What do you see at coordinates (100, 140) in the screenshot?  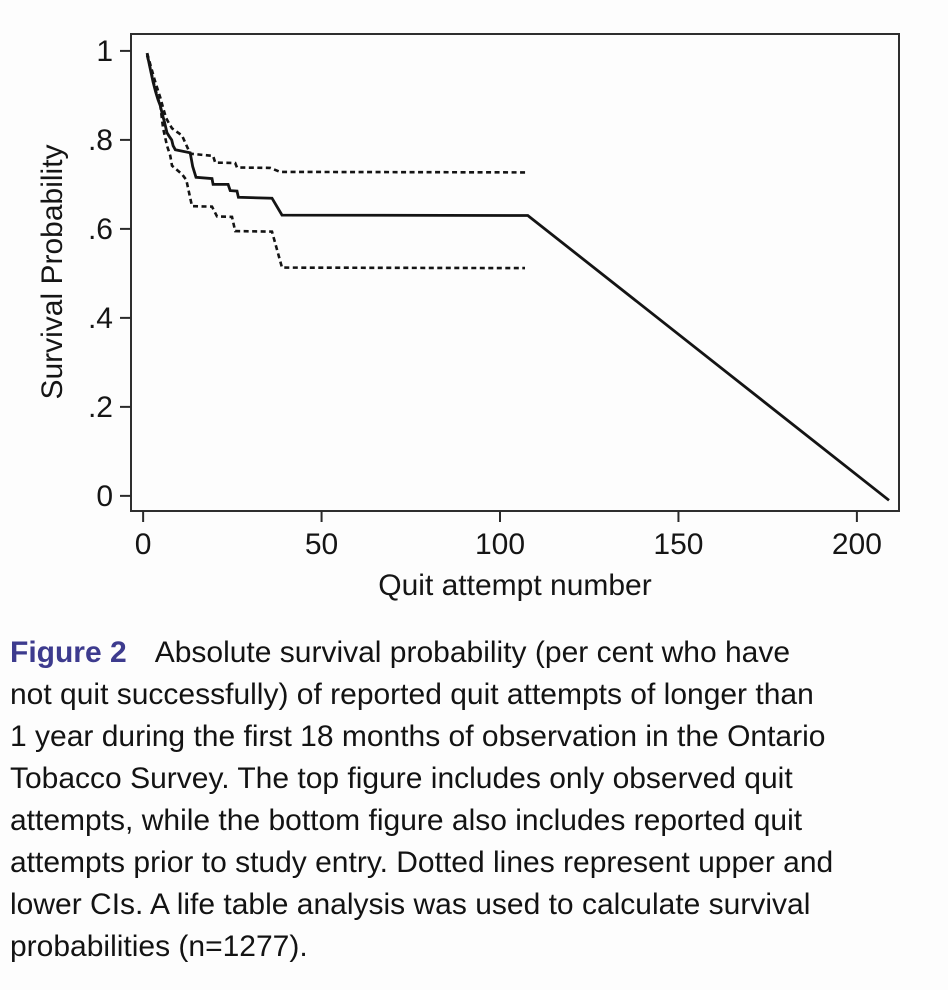 I see `y-tick-label: .8` at bounding box center [100, 140].